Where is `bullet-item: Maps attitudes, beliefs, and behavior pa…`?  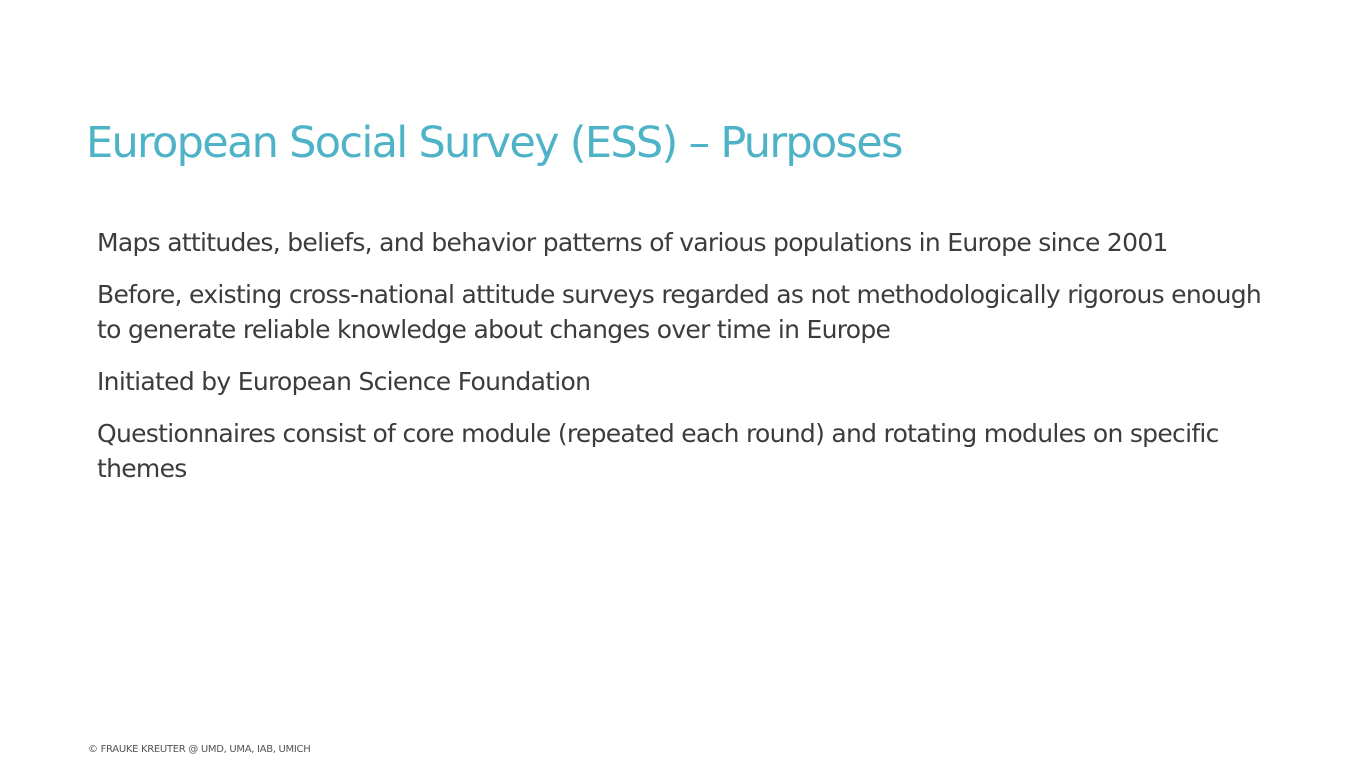
bullet-item: Maps attitudes, beliefs, and behavior pa… is located at coordinates (632, 242).